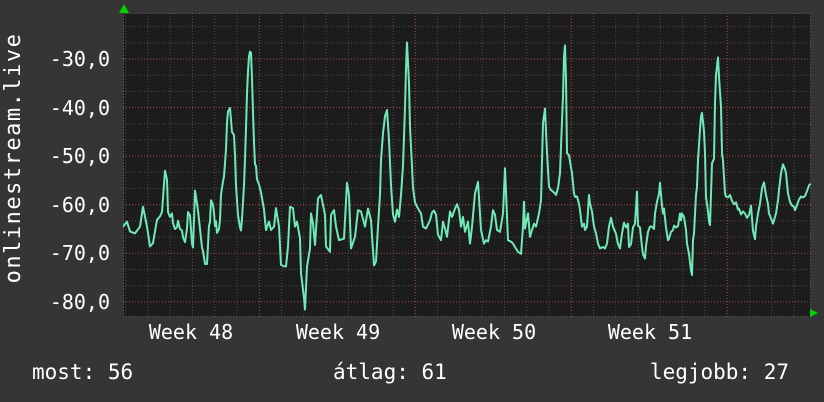  What do you see at coordinates (494, 332) in the screenshot?
I see `x-week-label: Week 50` at bounding box center [494, 332].